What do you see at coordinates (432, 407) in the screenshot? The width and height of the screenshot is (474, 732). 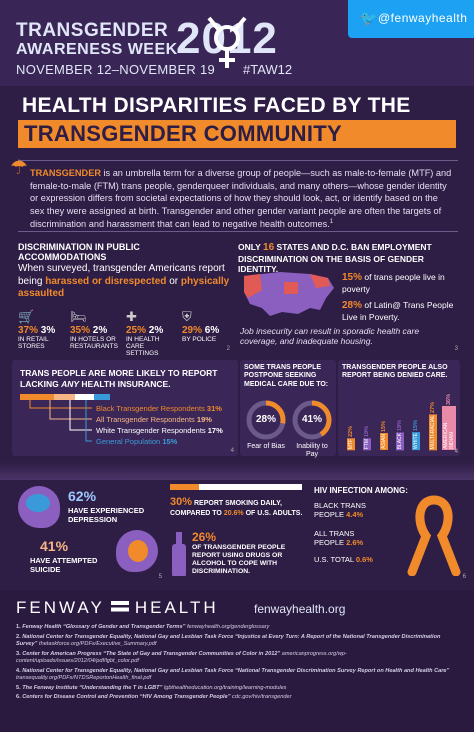 I see `denied-value: 27%` at bounding box center [432, 407].